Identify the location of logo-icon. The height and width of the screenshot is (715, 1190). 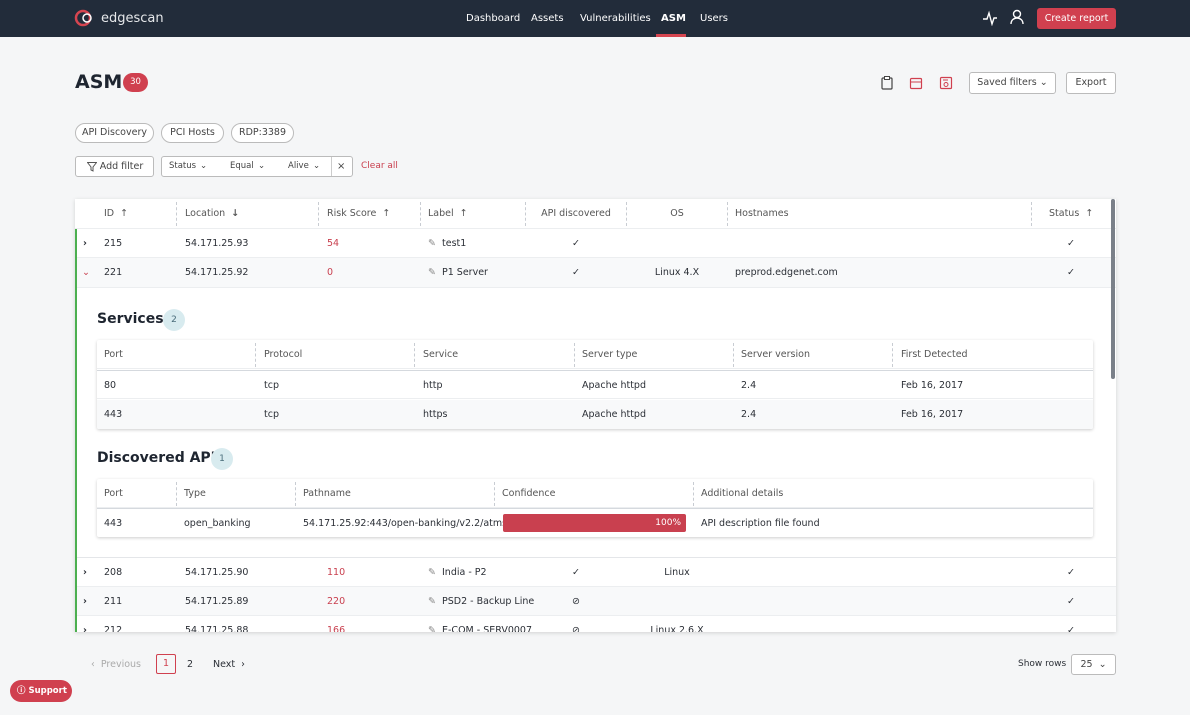
(83, 18).